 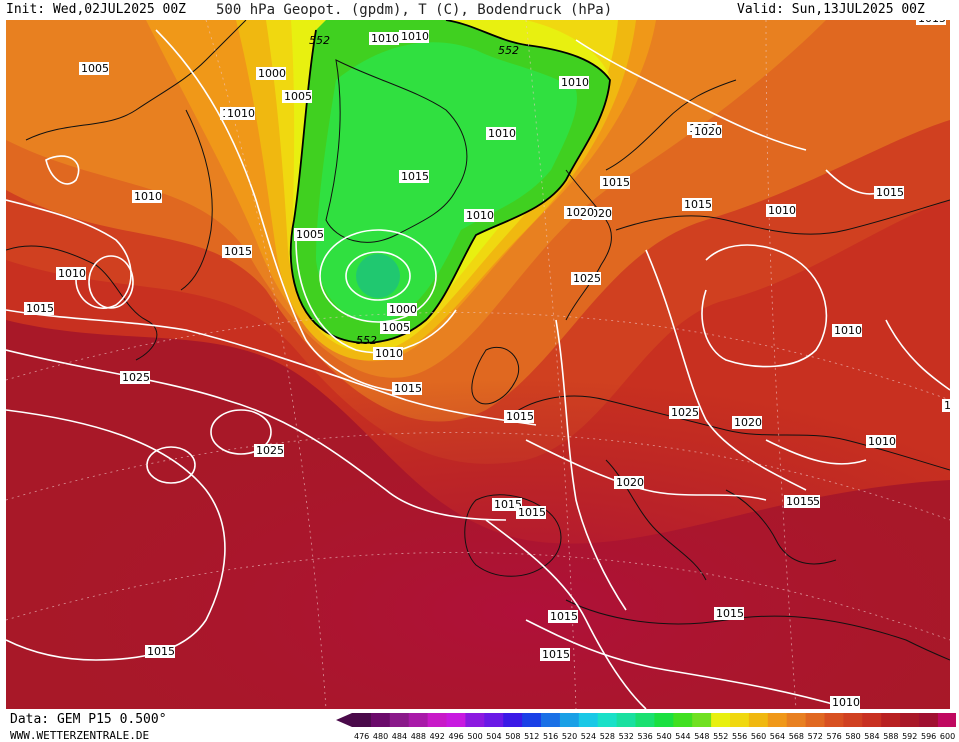 I want to click on legend-value: 520, so click(x=569, y=736).